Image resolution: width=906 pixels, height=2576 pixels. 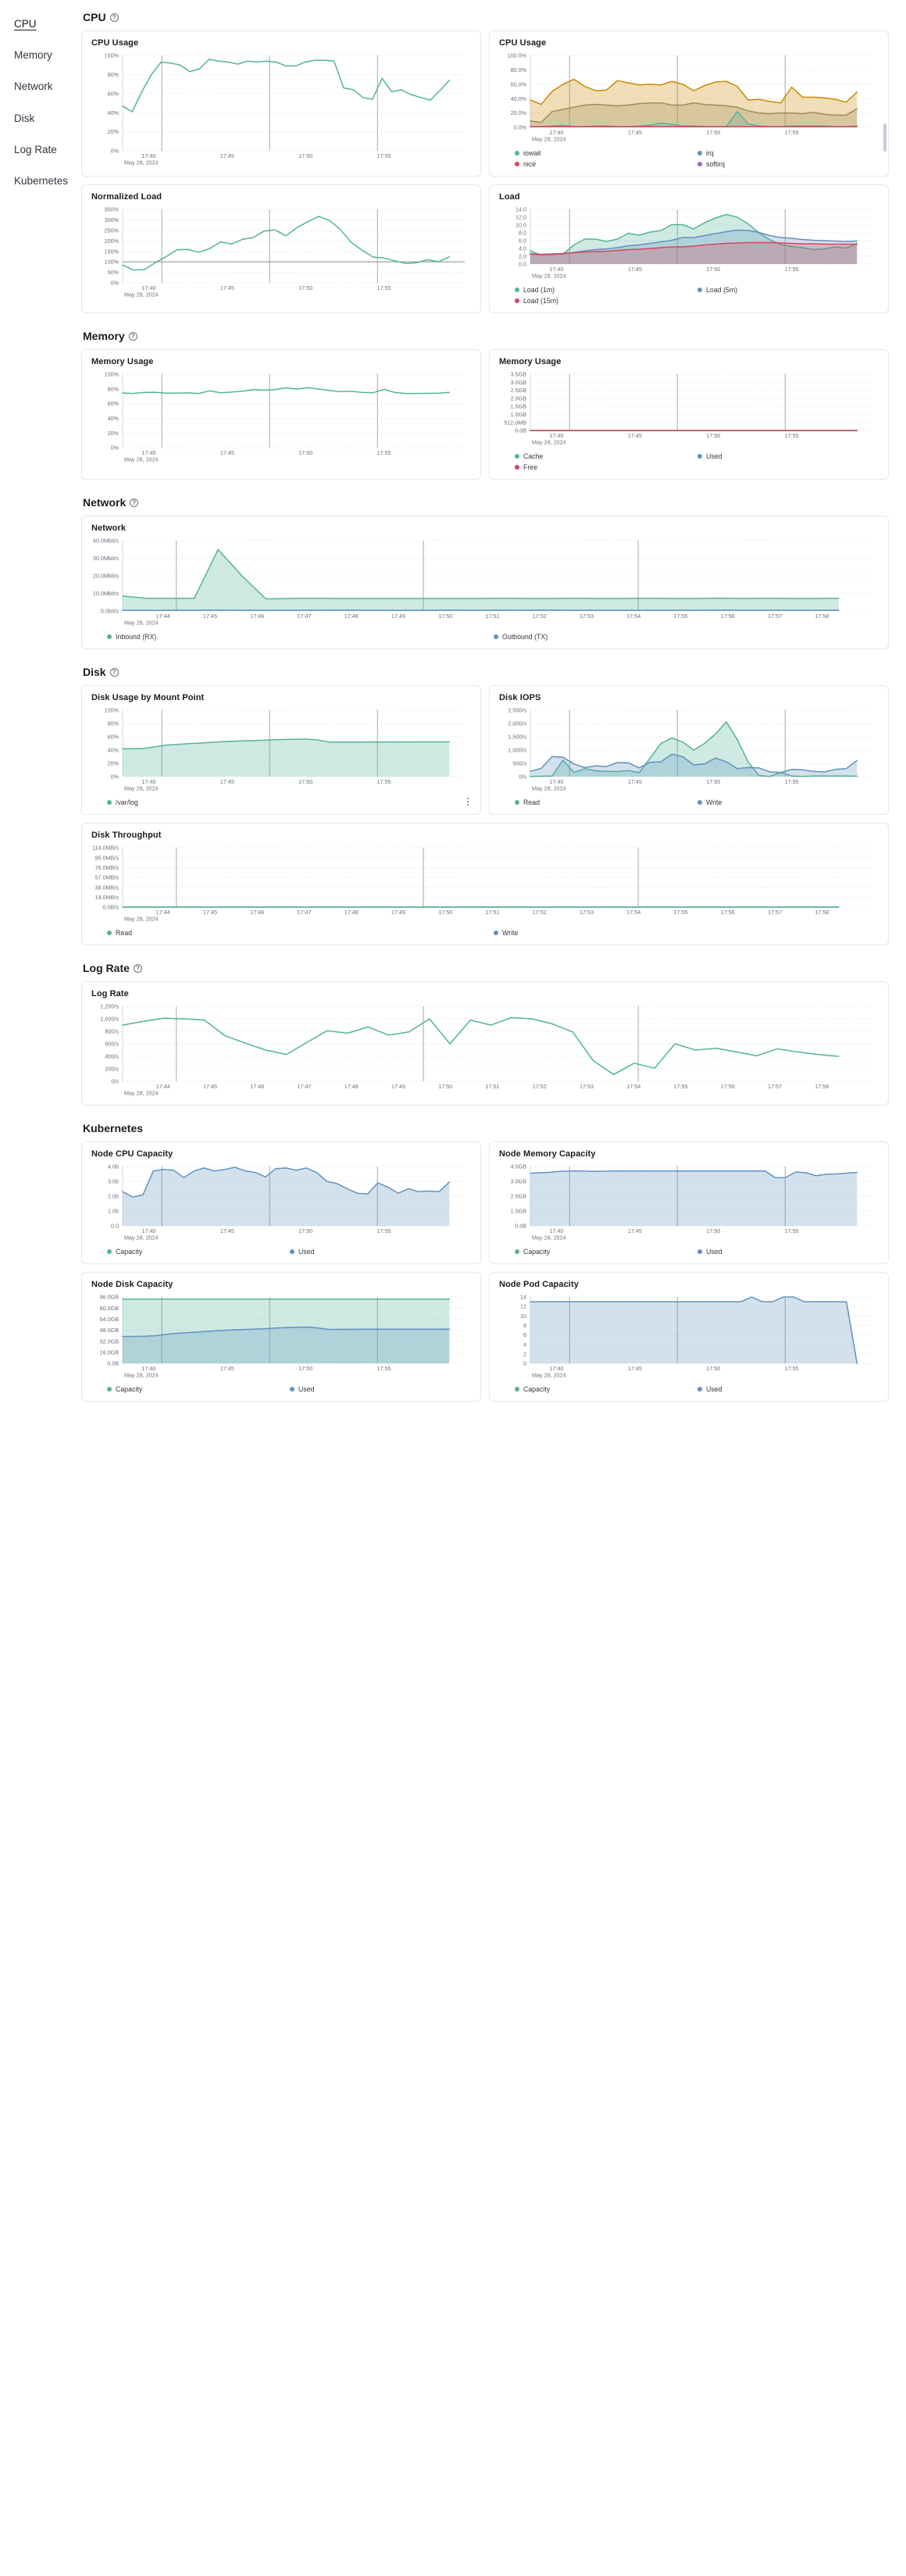 What do you see at coordinates (515, 422) in the screenshot?
I see `svg-text: 512.0MB` at bounding box center [515, 422].